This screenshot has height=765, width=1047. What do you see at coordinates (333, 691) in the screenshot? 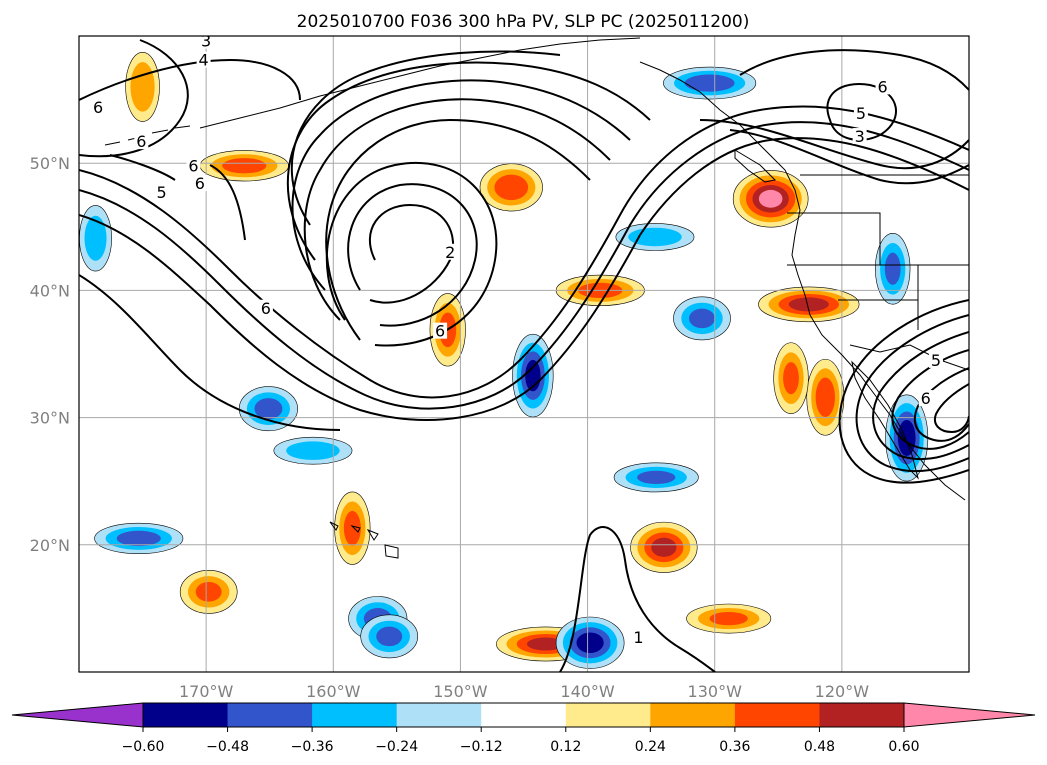
I see `longitude-tick-label: 160°W` at bounding box center [333, 691].